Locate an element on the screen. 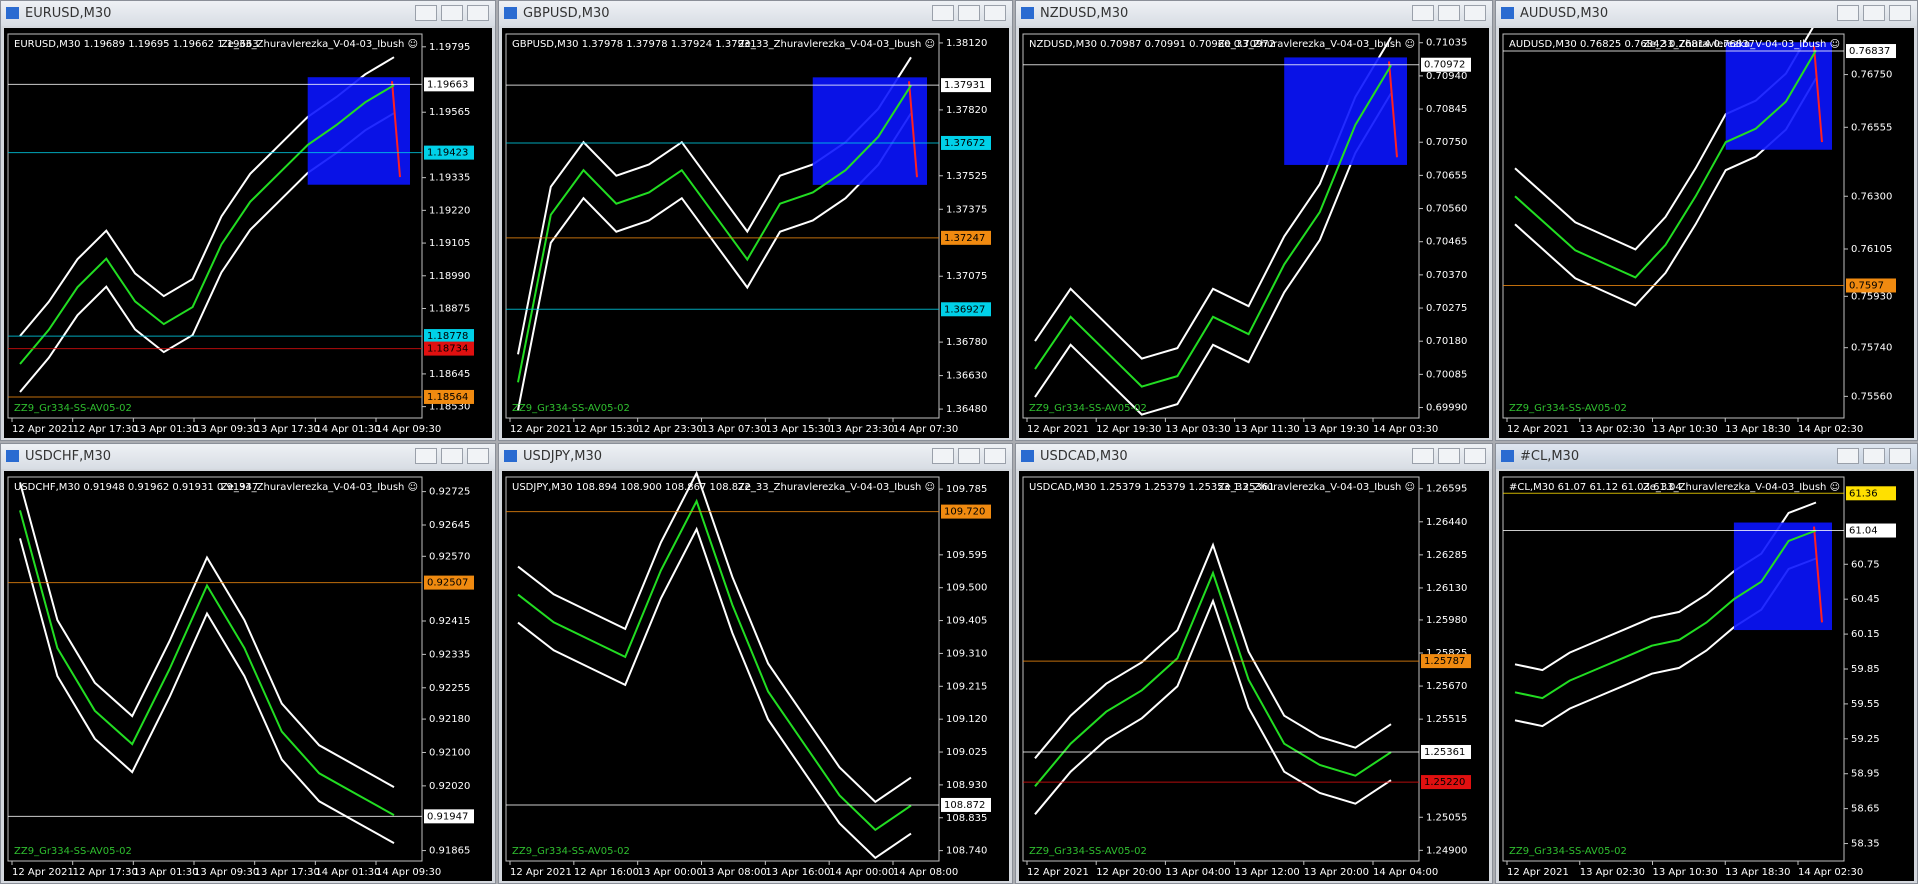 The width and height of the screenshot is (1918, 884). price-label: 0.92255 is located at coordinates (449, 688).